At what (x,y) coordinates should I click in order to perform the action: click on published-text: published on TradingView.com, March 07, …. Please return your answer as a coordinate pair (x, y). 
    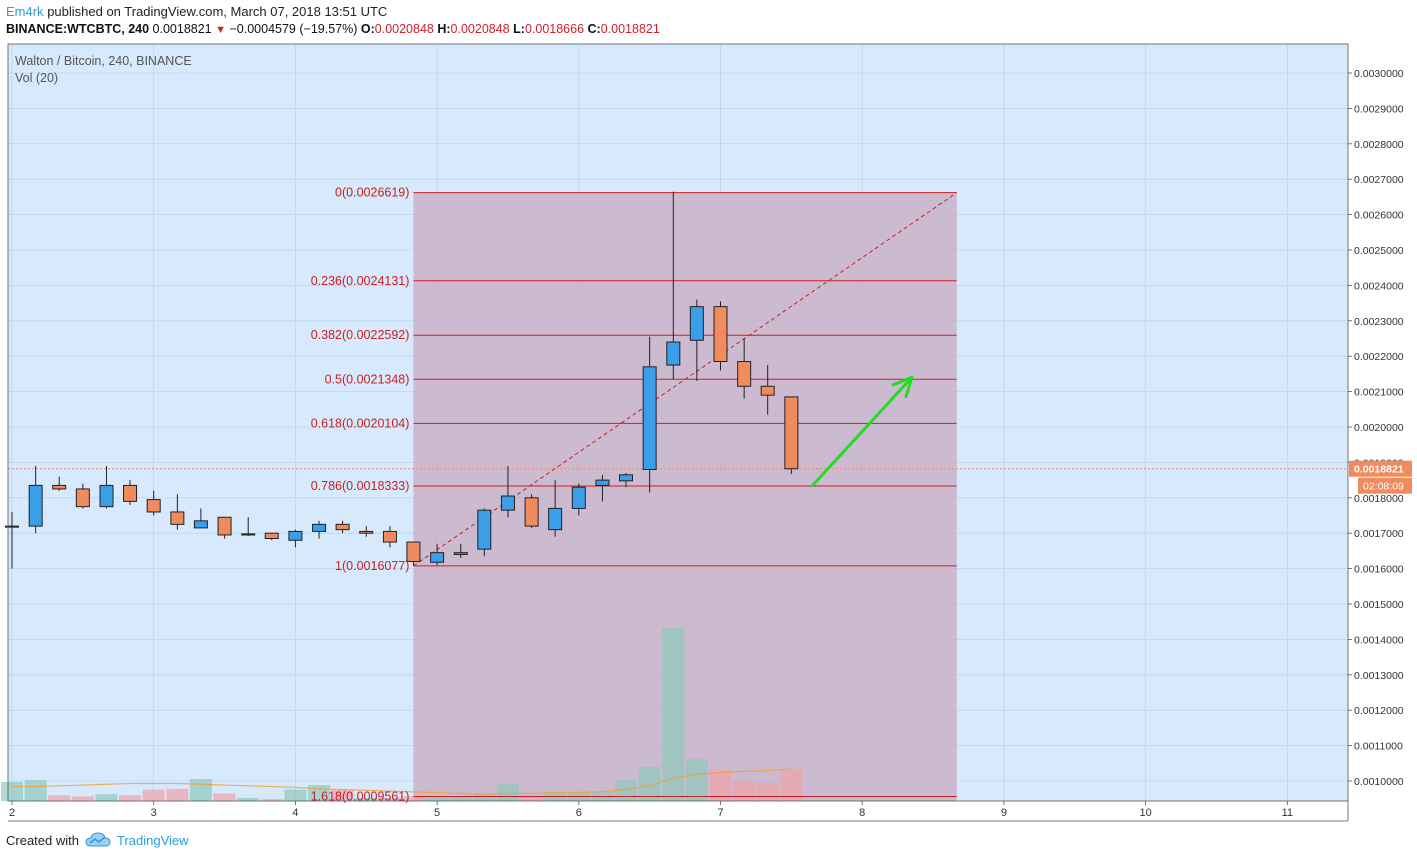
    Looking at the image, I should click on (217, 11).